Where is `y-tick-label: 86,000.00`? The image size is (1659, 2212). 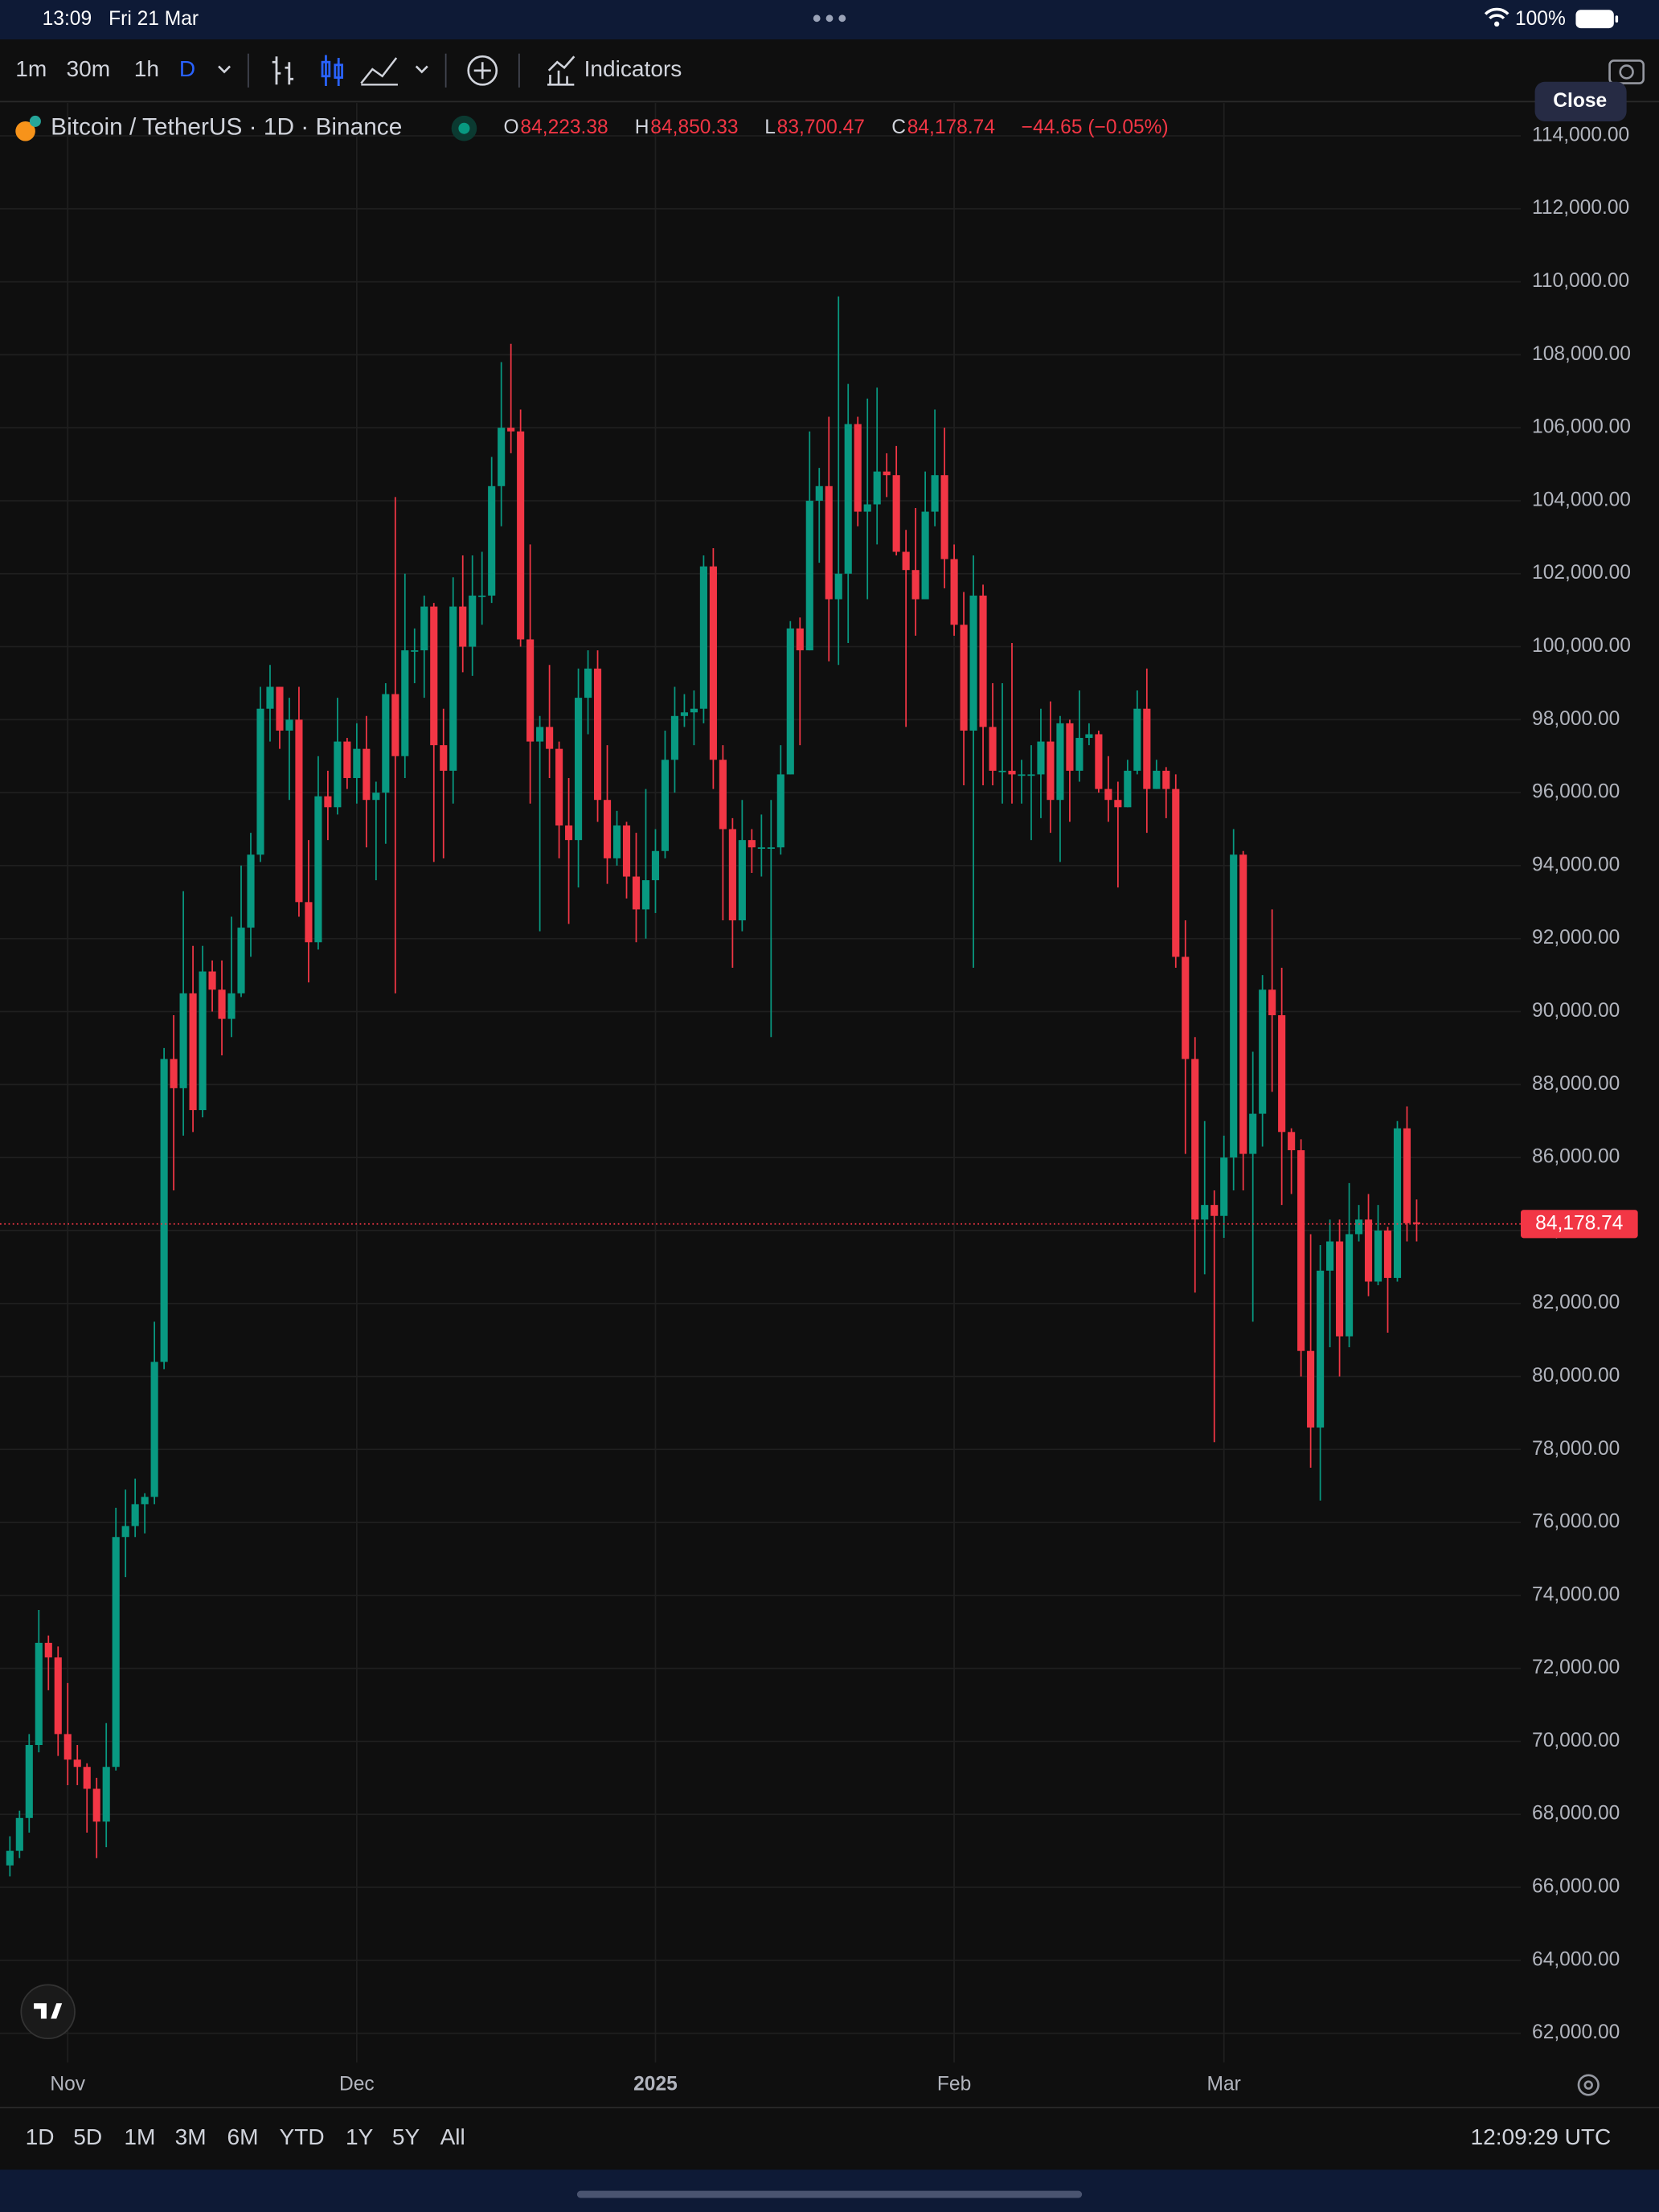
y-tick-label: 86,000.00 is located at coordinates (1576, 1157).